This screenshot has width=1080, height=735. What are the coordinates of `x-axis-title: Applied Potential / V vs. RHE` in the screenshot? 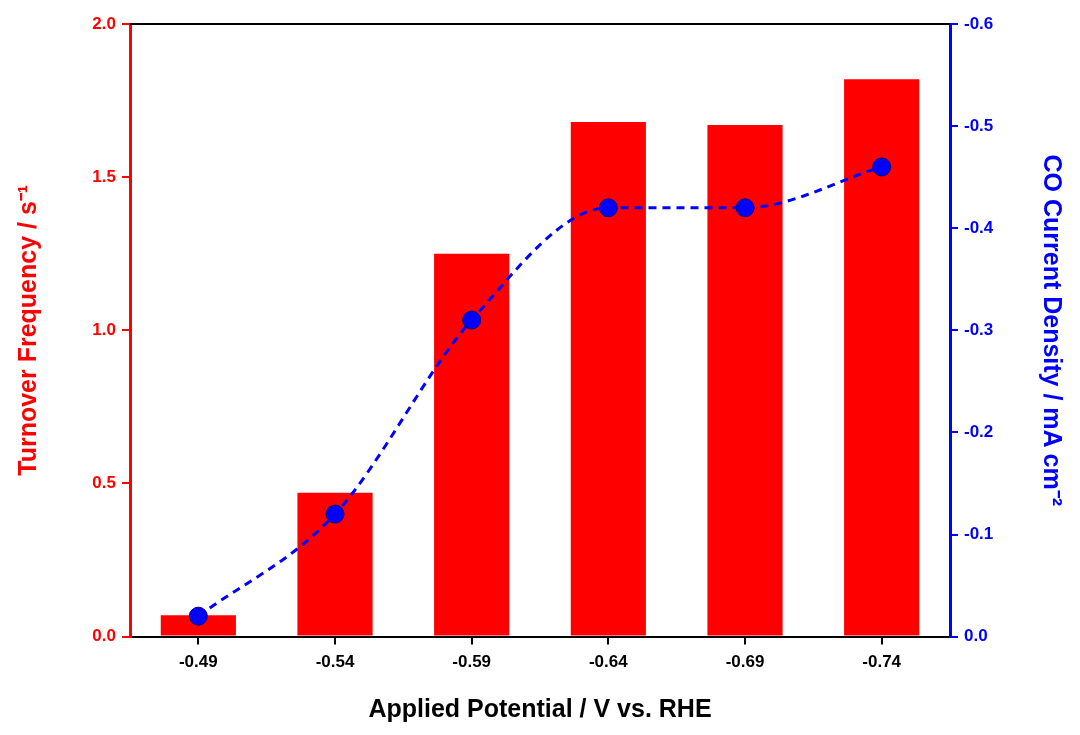 It's located at (540, 707).